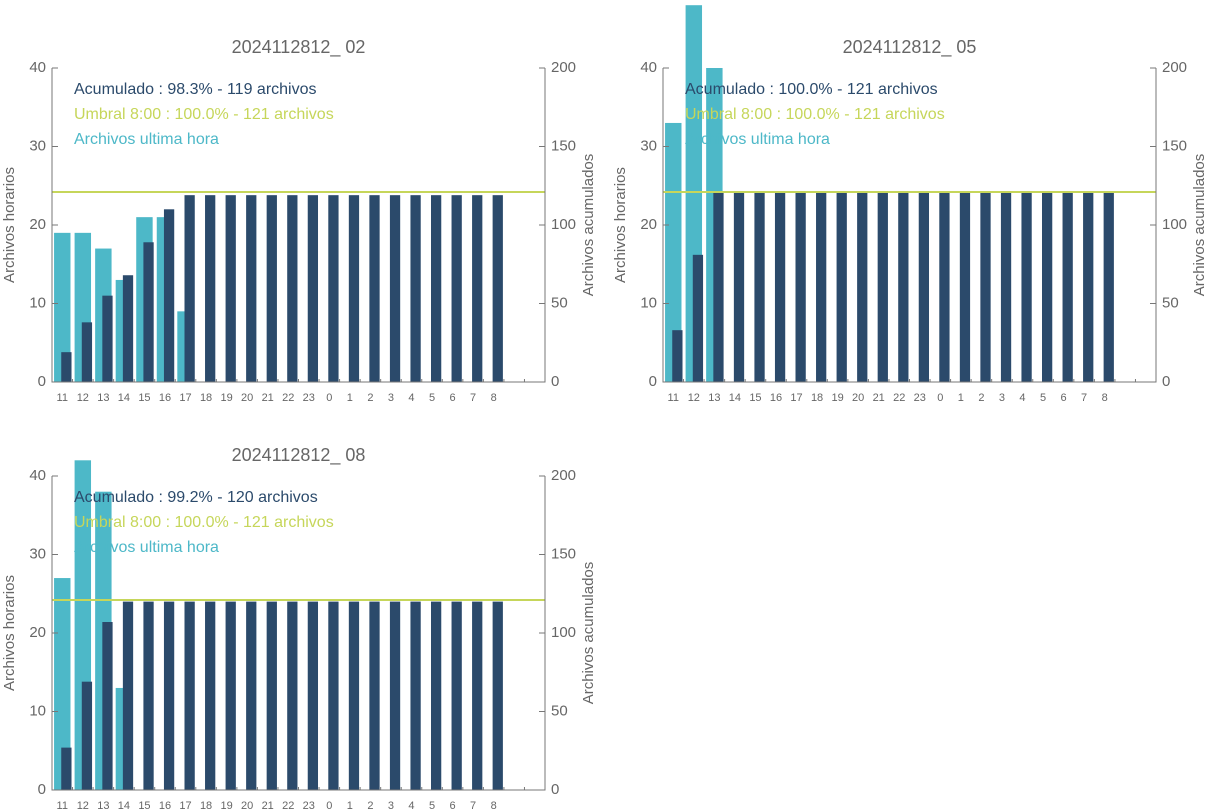 This screenshot has width=1206, height=812. Describe the element at coordinates (185, 806) in the screenshot. I see `x-tick-label: 17` at that location.